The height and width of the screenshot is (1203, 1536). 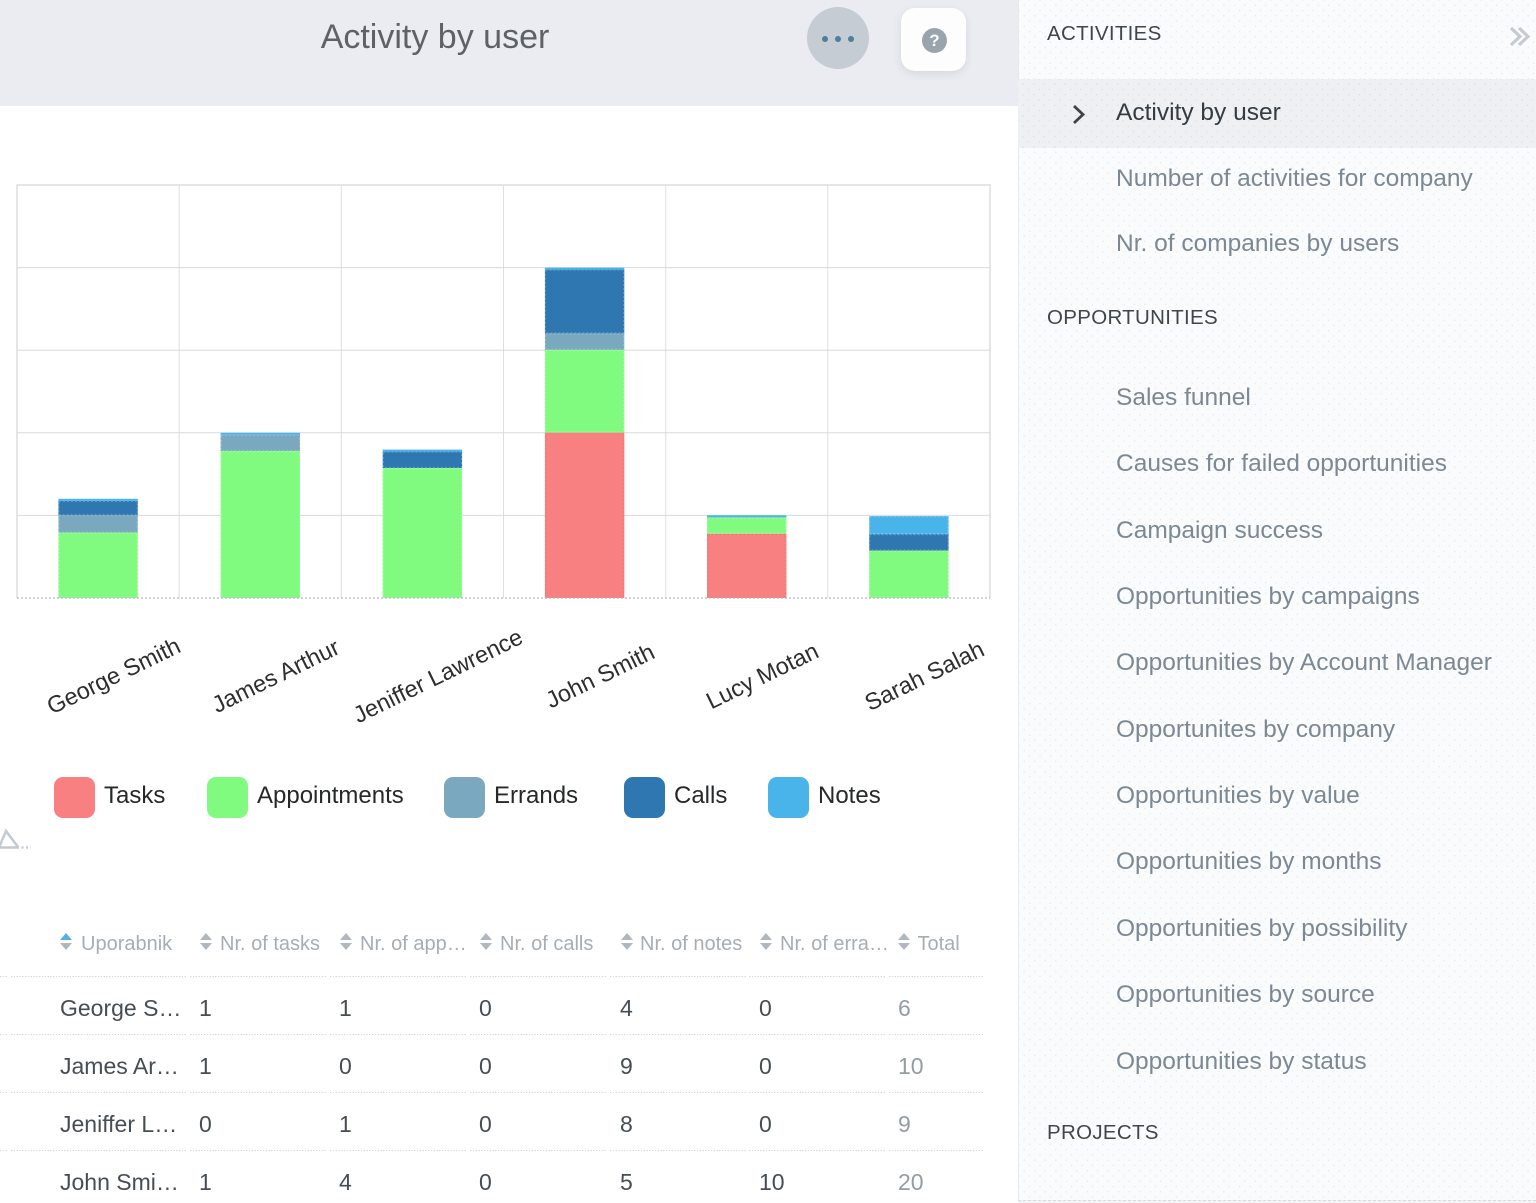 I want to click on svg-text: James Arthur, so click(x=276, y=676).